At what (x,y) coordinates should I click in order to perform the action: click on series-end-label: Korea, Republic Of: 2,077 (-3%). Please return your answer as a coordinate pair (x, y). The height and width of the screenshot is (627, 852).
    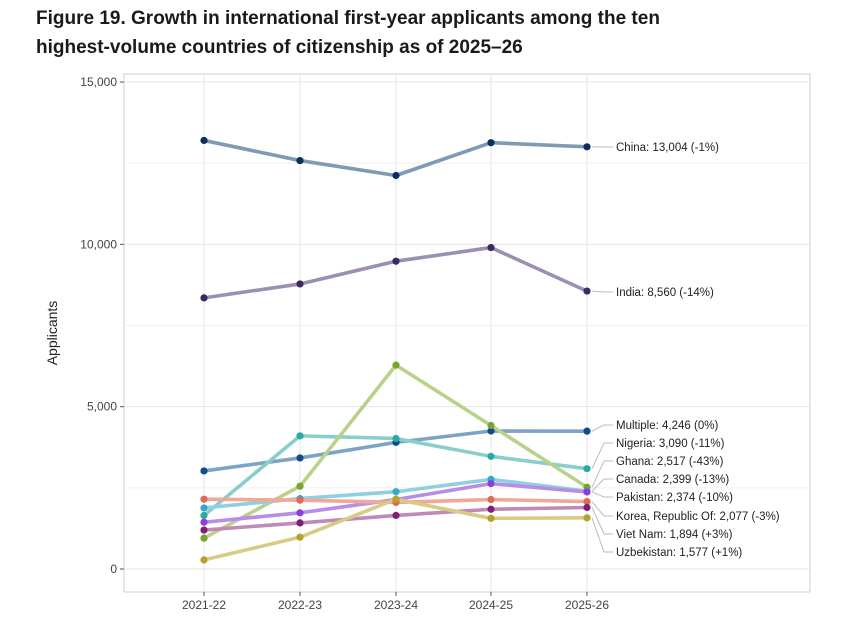
    Looking at the image, I should click on (698, 517).